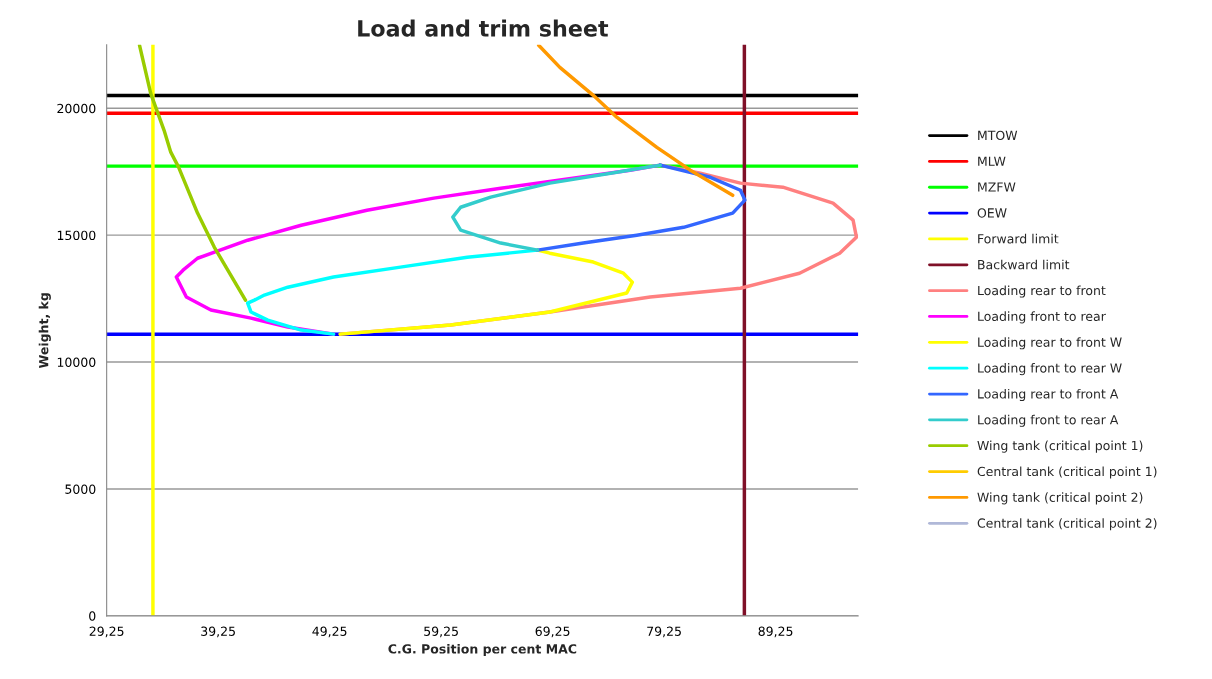 Image resolution: width=1212 pixels, height=679 pixels. Describe the element at coordinates (1048, 394) in the screenshot. I see `legend-label: Loading rear to front A` at that location.